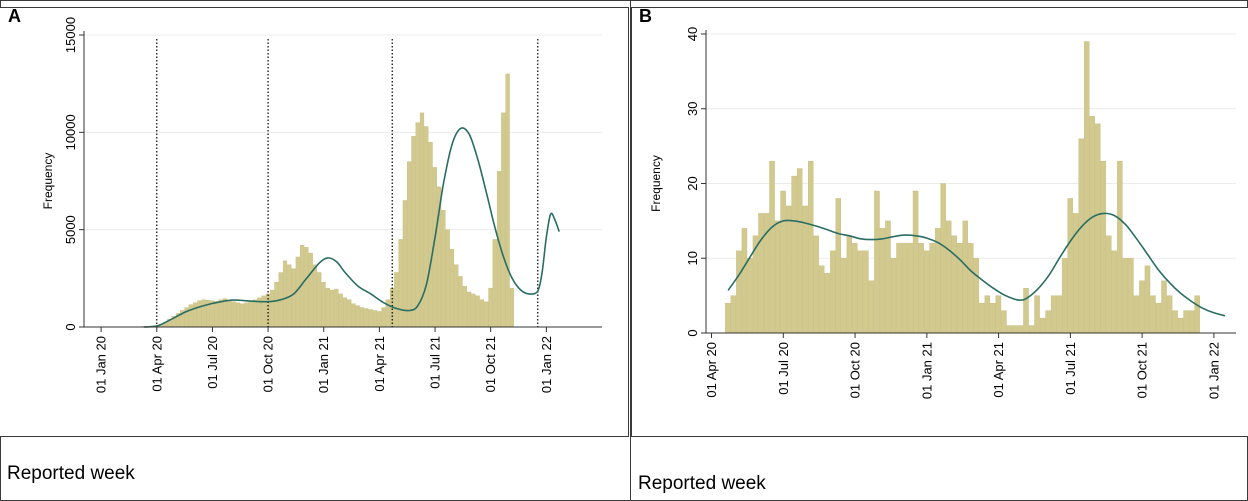 The width and height of the screenshot is (1248, 501). What do you see at coordinates (101, 364) in the screenshot?
I see `x-tick-label-a-0: 01 Jan 20` at bounding box center [101, 364].